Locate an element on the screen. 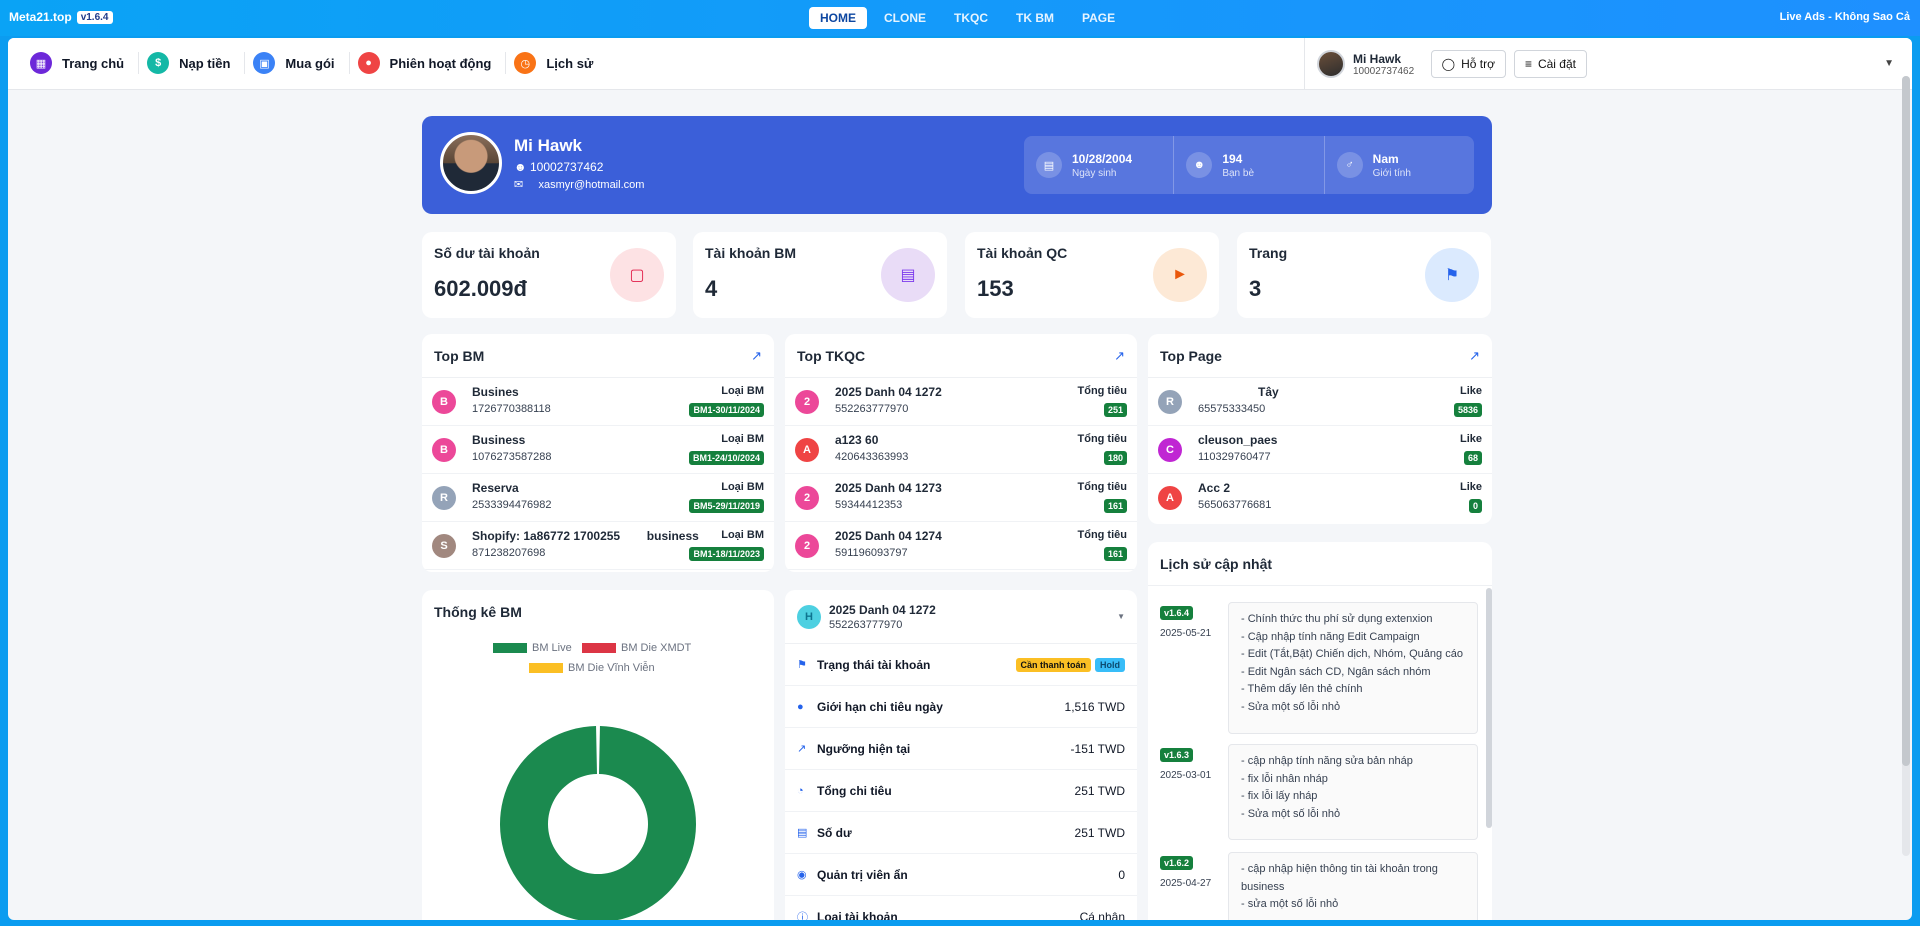 This screenshot has width=1920, height=926. male-icon: ♂ is located at coordinates (1349, 165).